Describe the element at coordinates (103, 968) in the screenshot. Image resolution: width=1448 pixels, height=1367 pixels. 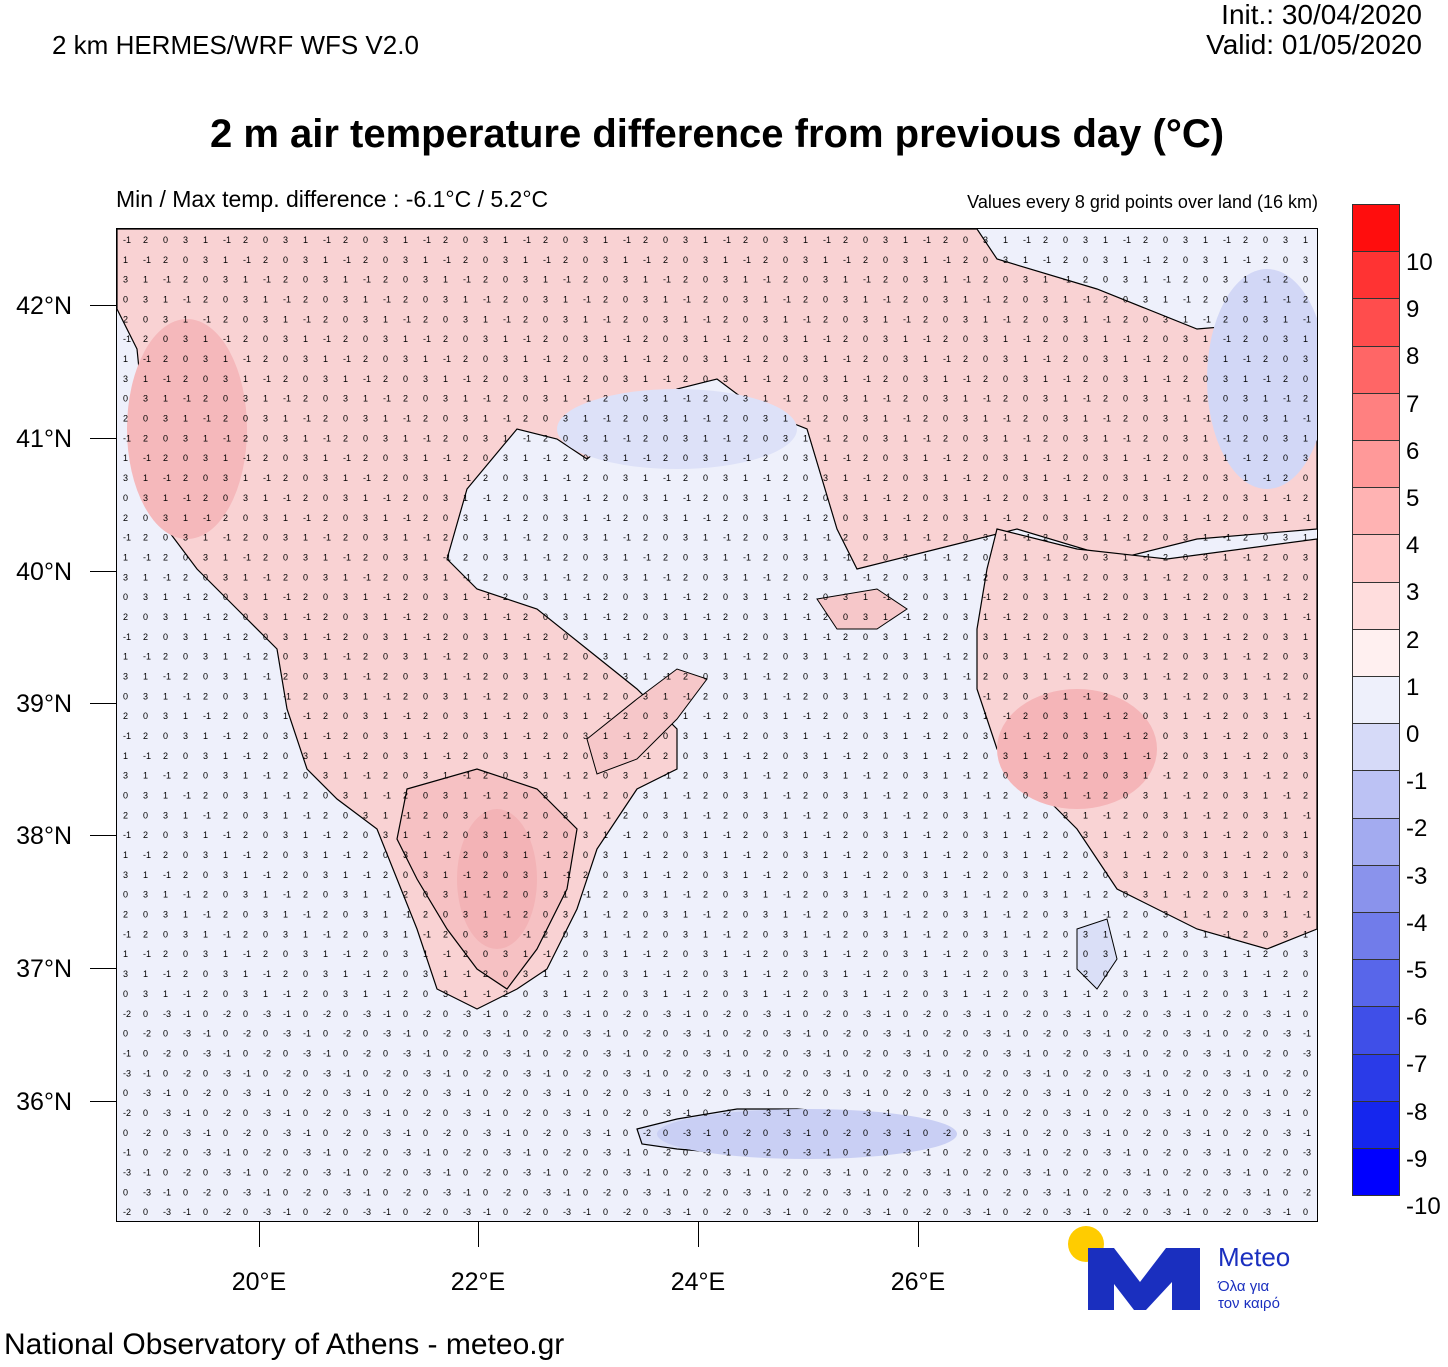
I see `lat-tick` at that location.